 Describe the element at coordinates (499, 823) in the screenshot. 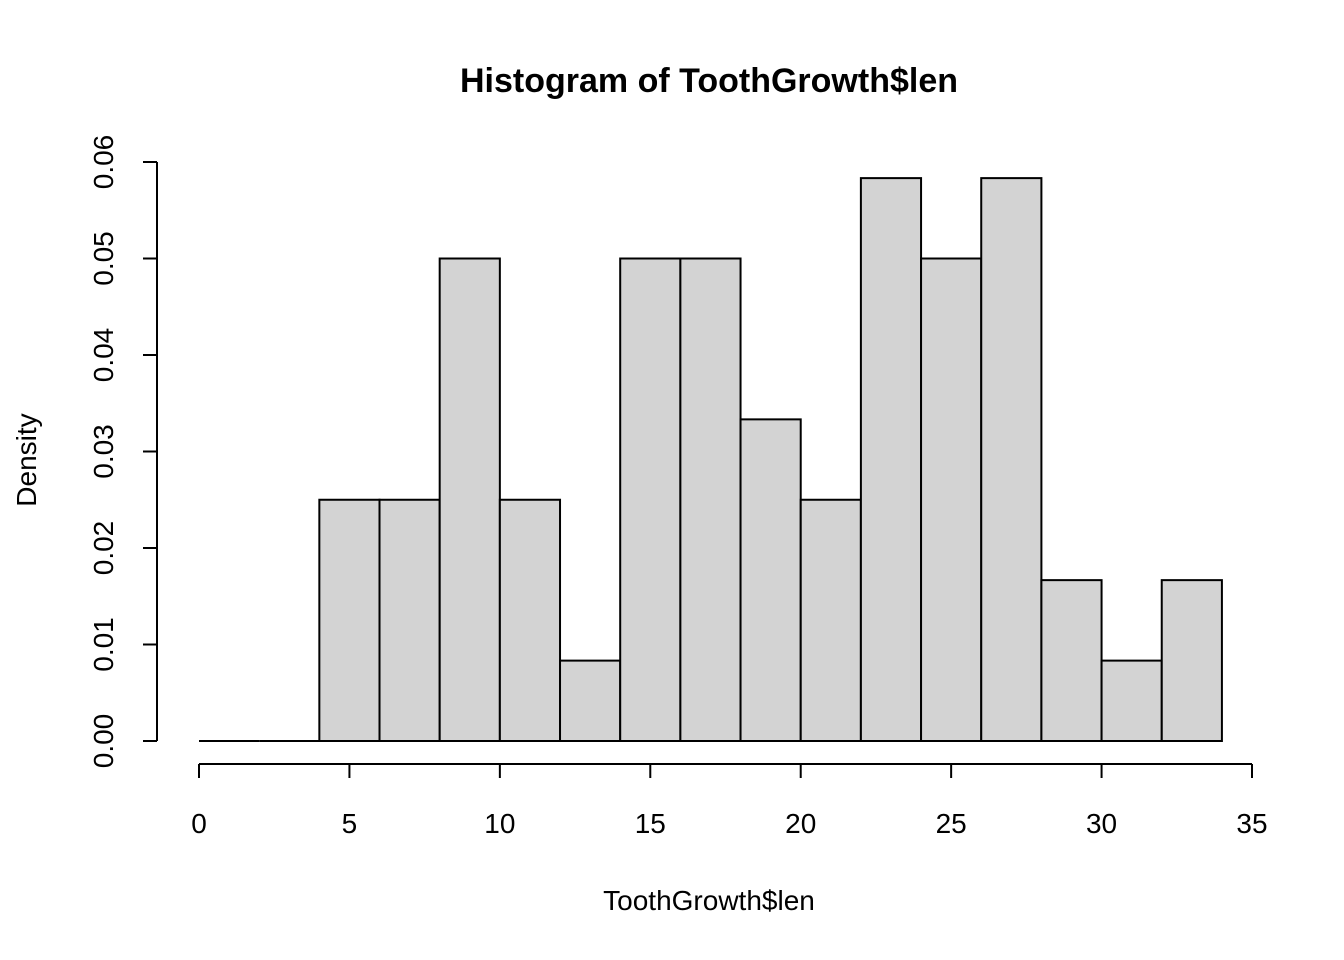

I see `x-tick-label: 10` at that location.